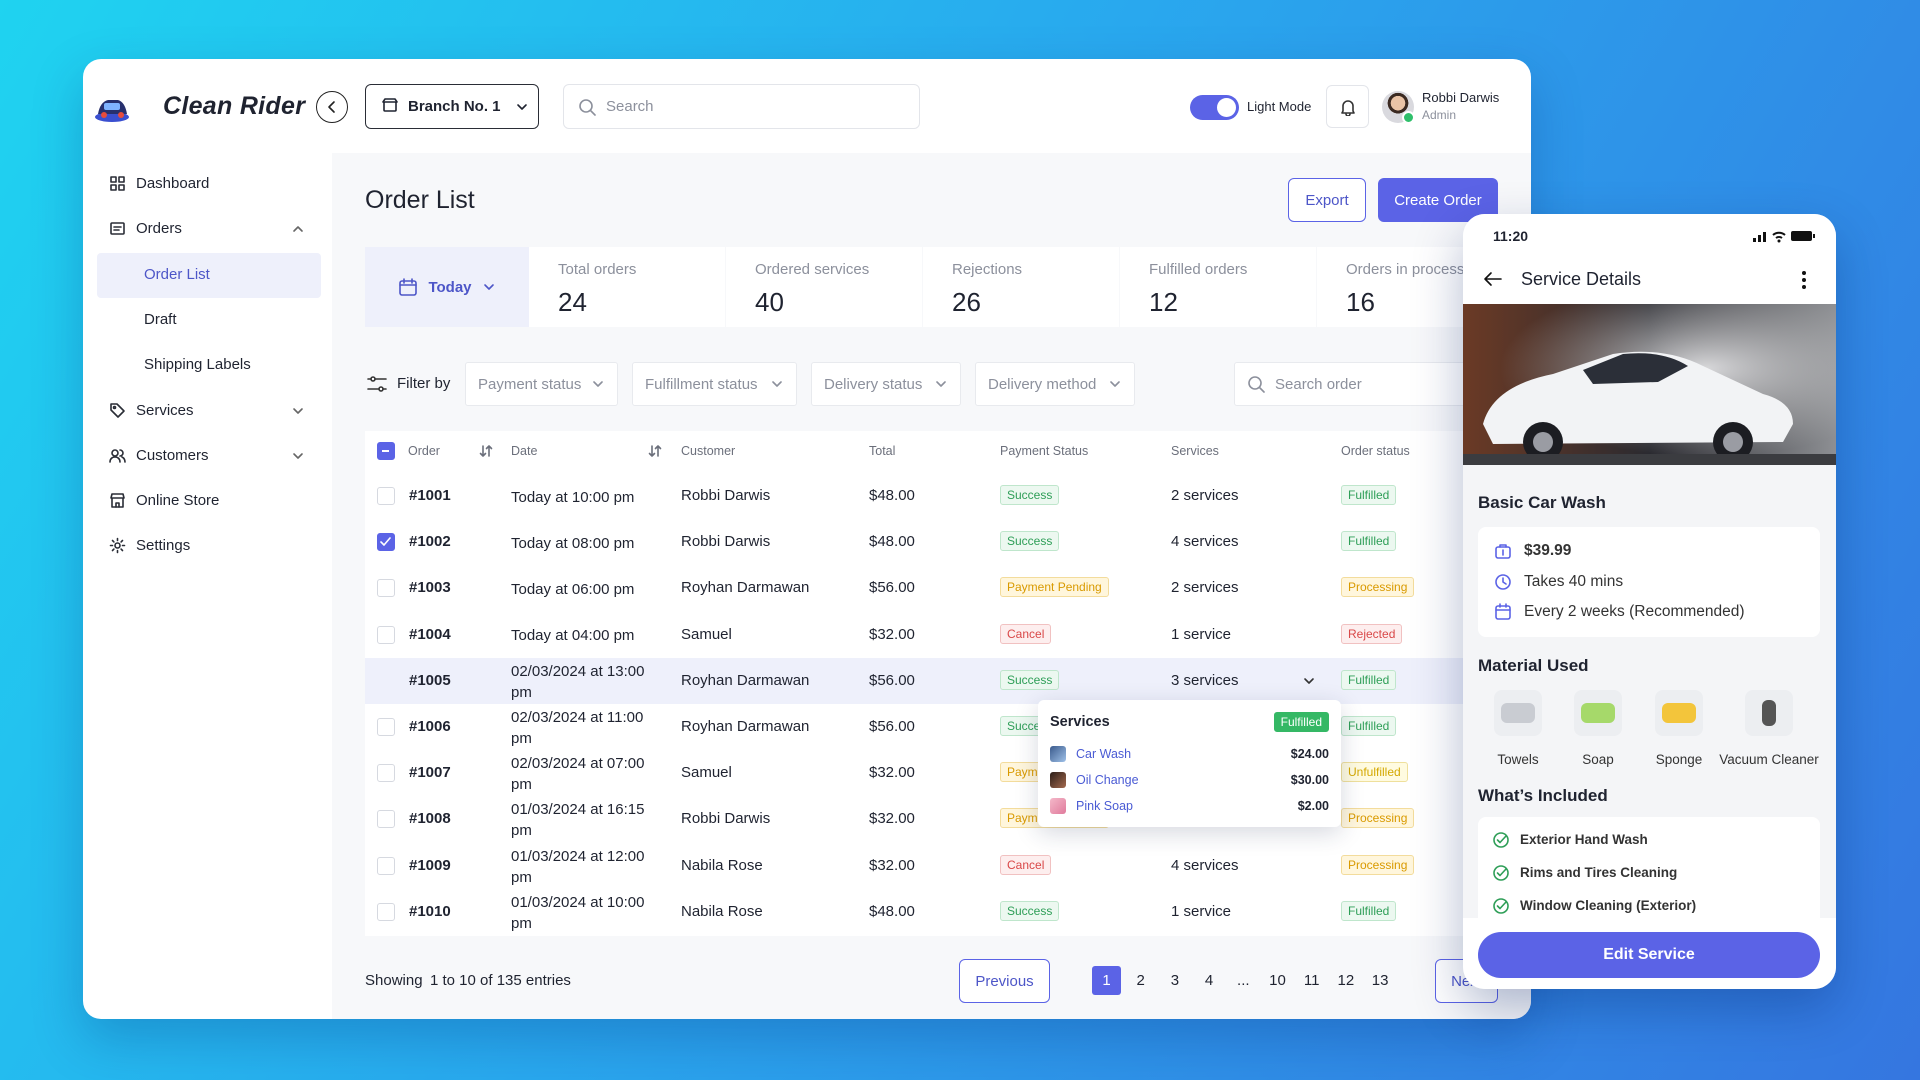 The height and width of the screenshot is (1080, 1920). I want to click on payment-badge: Success, so click(1030, 910).